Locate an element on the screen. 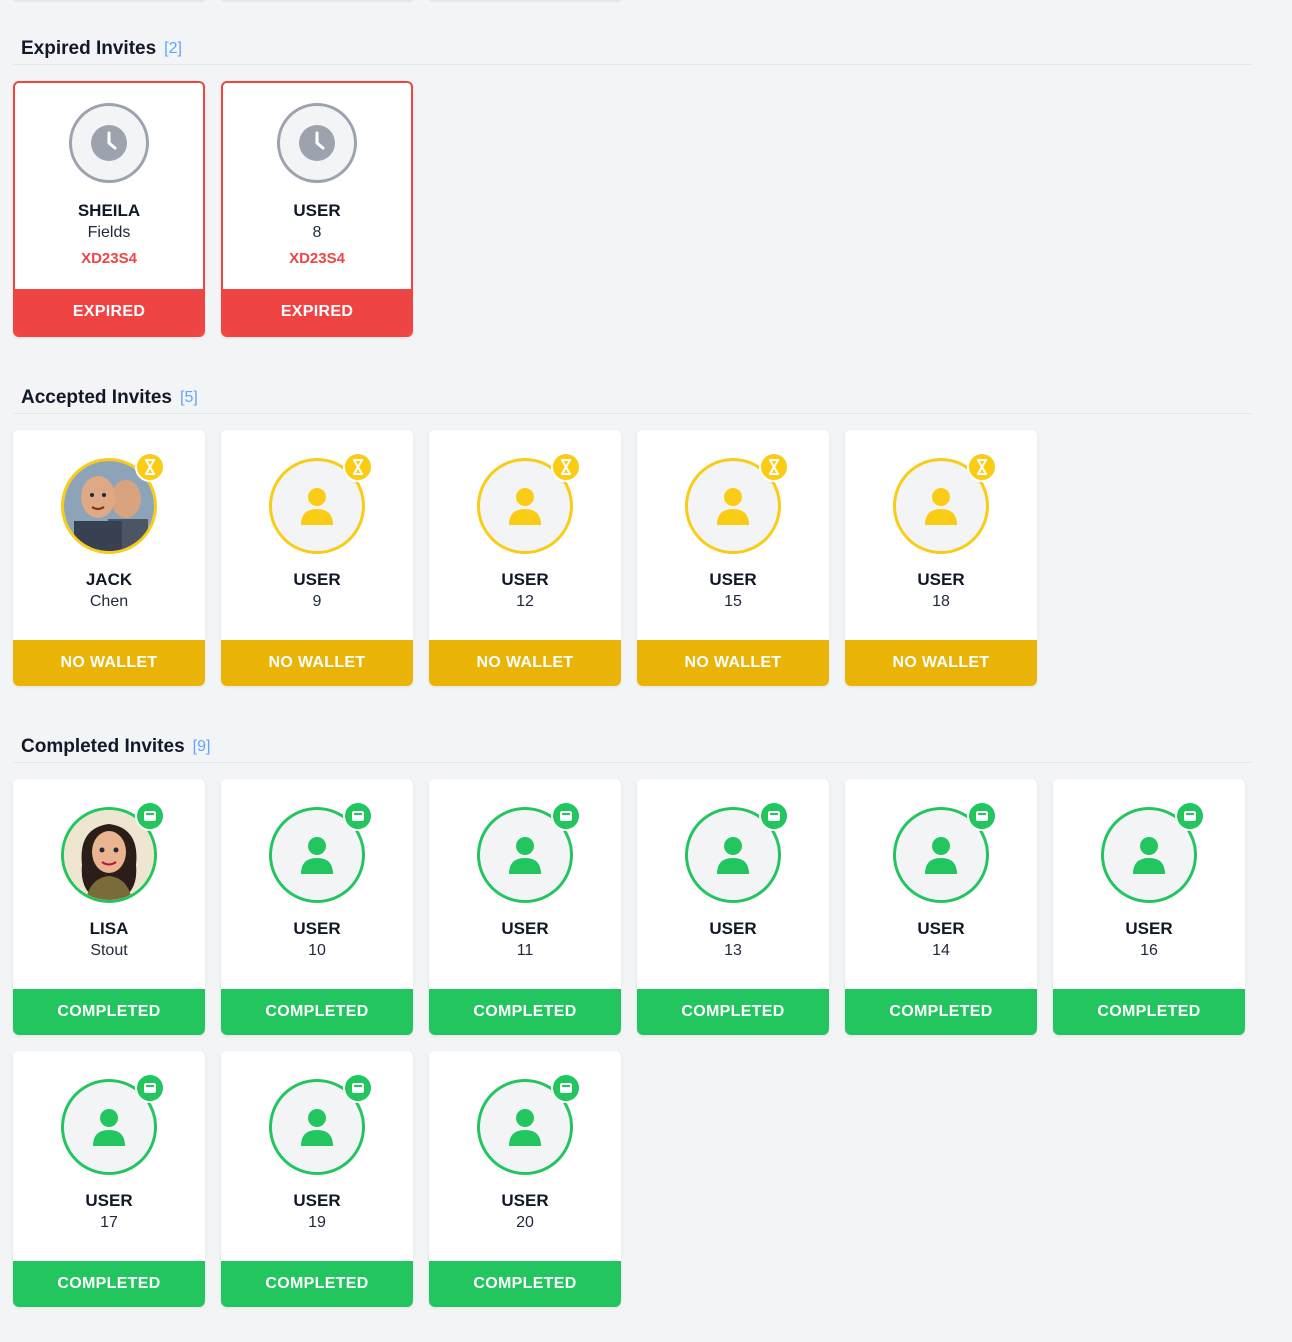 The image size is (1292, 1342). clock-icon is located at coordinates (317, 143).